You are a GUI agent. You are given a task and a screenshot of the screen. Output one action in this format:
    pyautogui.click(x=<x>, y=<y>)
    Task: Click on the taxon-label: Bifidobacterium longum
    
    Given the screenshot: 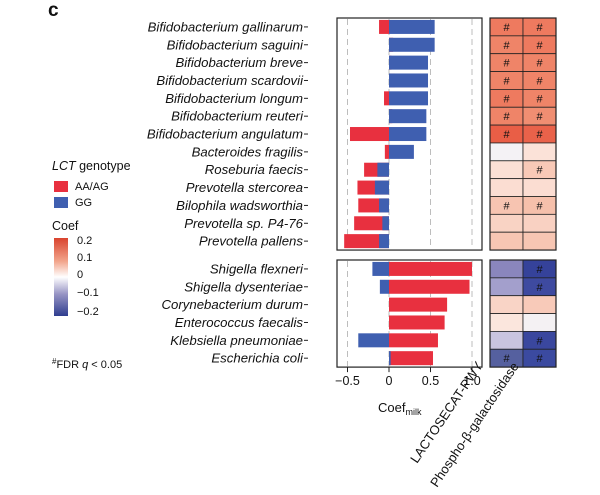 What is the action you would take?
    pyautogui.click(x=234, y=98)
    